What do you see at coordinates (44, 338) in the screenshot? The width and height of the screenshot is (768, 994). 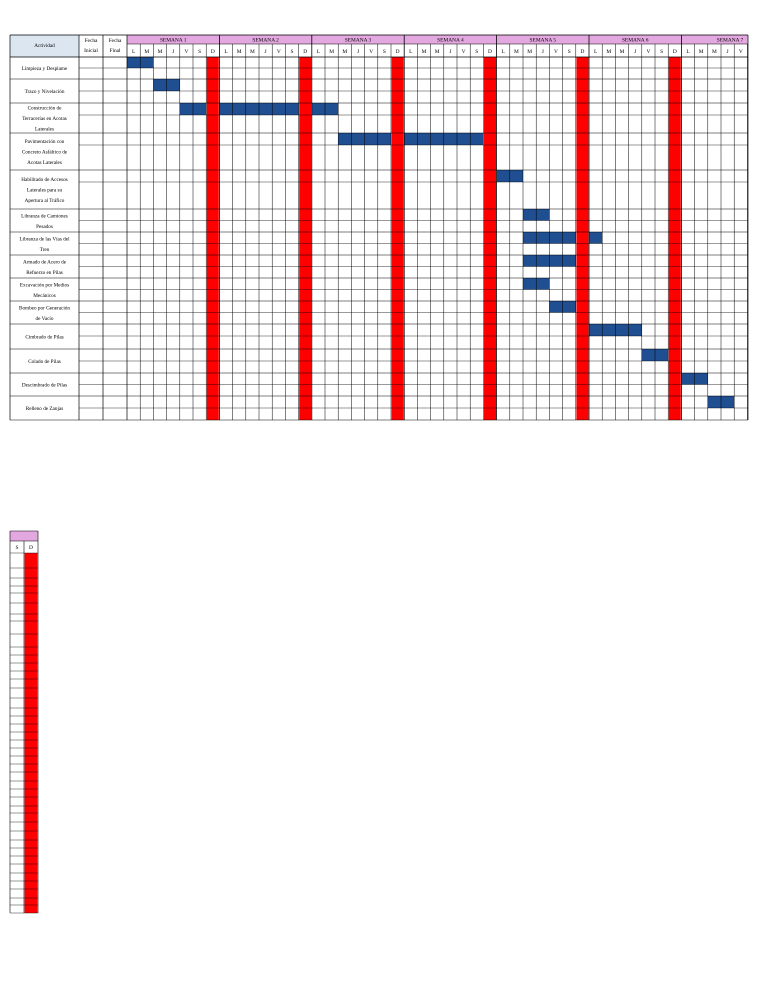 I see `task-name: Cimbrado de Pilas` at bounding box center [44, 338].